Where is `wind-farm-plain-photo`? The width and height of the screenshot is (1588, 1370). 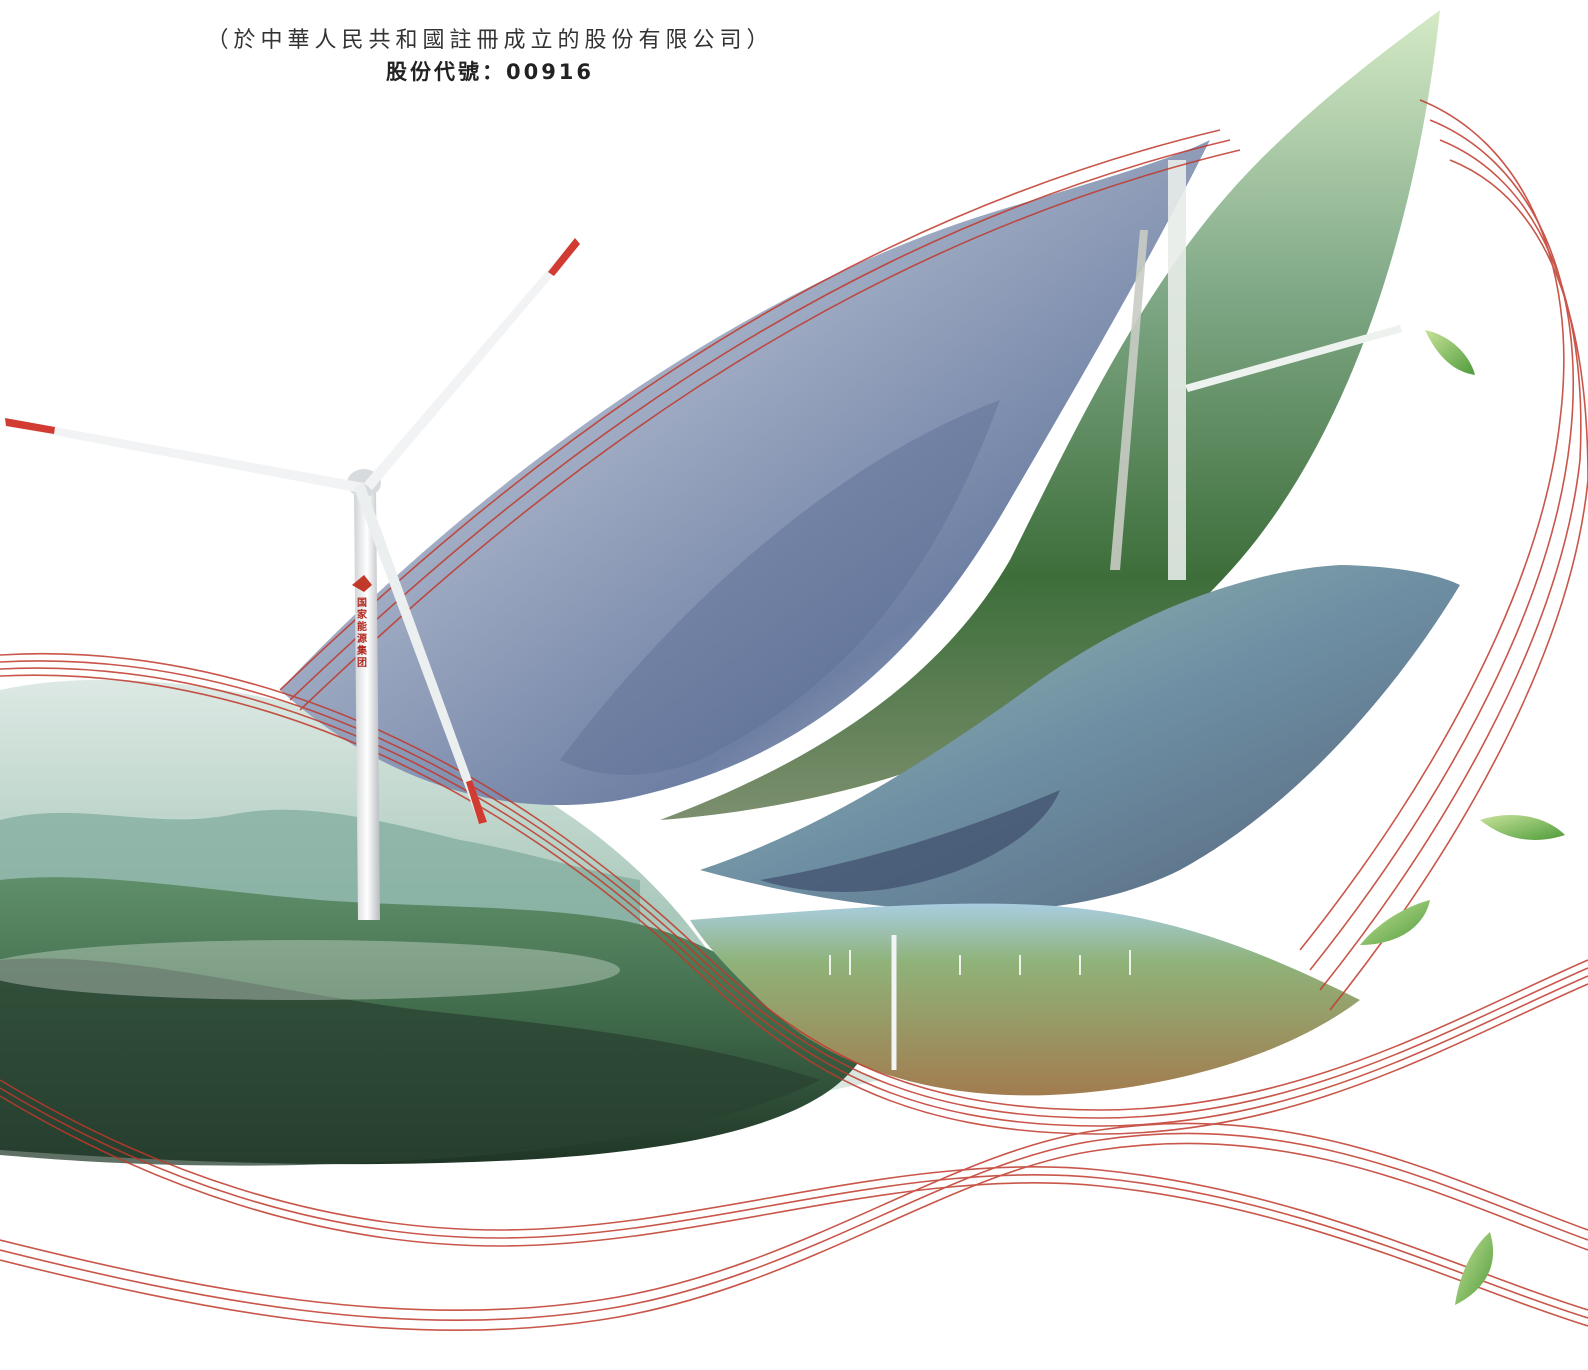 wind-farm-plain-photo is located at coordinates (1025, 999).